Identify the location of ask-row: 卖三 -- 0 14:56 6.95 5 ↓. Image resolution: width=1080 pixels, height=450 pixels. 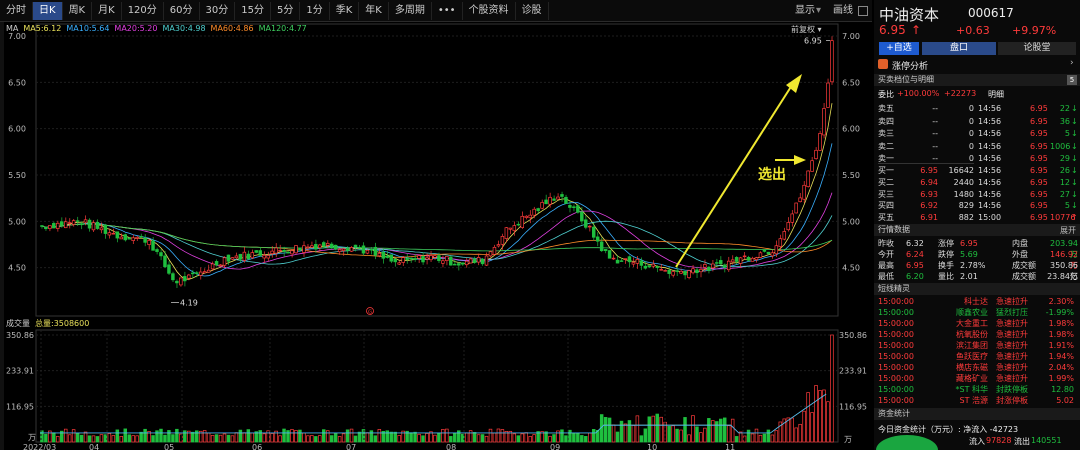
(978, 133).